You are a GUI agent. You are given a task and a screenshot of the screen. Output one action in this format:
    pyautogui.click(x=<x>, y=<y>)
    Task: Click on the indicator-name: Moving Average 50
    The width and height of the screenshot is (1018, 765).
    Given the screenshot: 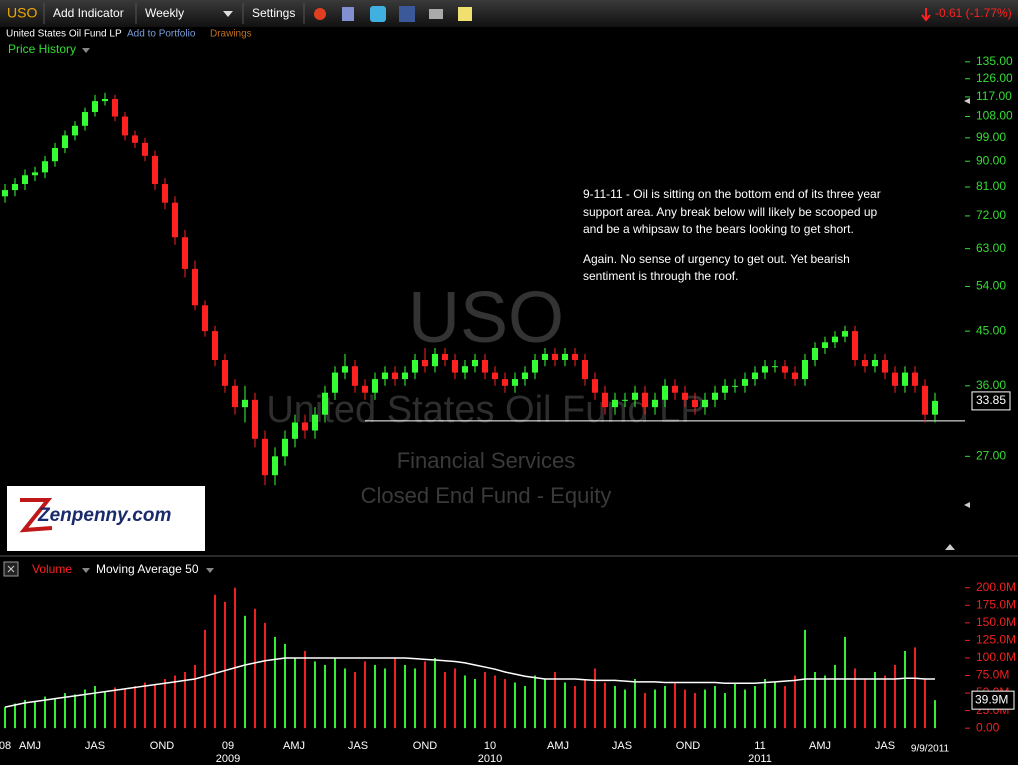 What is the action you would take?
    pyautogui.click(x=147, y=569)
    